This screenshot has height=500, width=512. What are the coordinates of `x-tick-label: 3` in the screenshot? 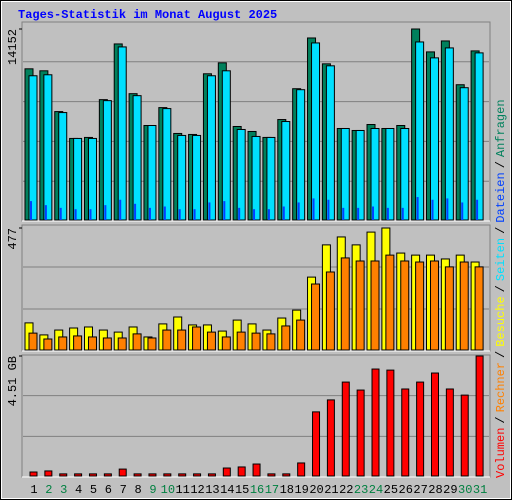 It's located at (63, 490).